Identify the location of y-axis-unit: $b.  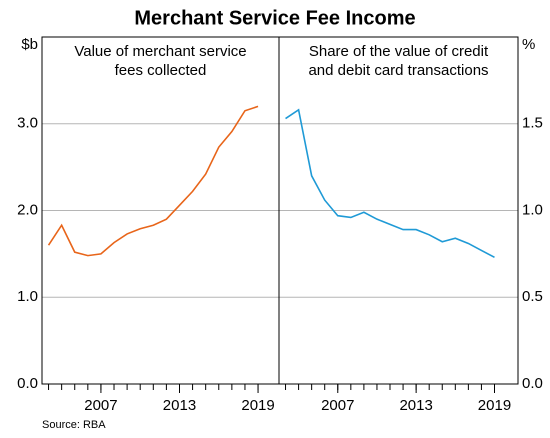
(29, 44).